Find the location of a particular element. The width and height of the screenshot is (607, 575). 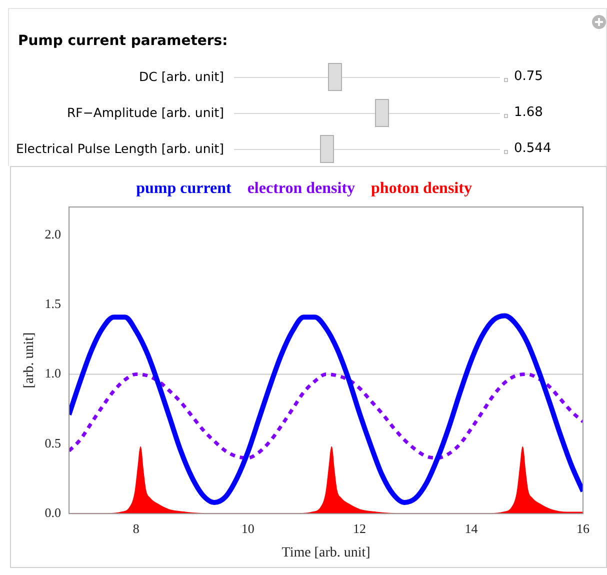

text: DC [arb. unit] is located at coordinates (181, 76).